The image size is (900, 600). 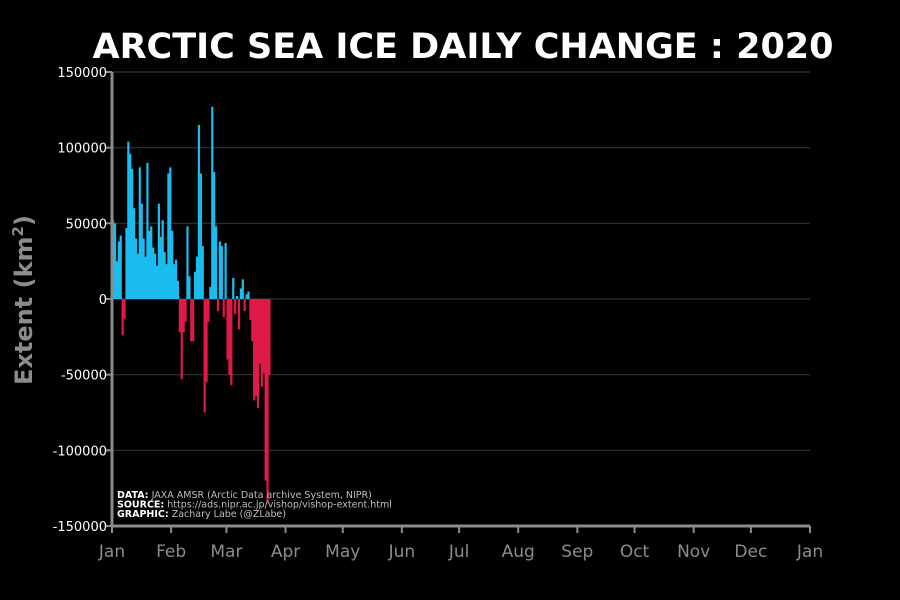 I want to click on y-tick-label: -150000, so click(x=80, y=527).